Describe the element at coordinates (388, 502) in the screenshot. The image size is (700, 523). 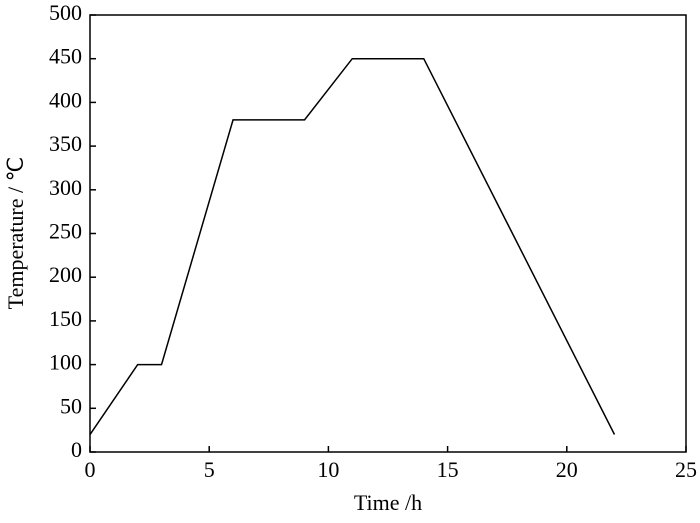
I see `x-axis-title: Time /h` at that location.